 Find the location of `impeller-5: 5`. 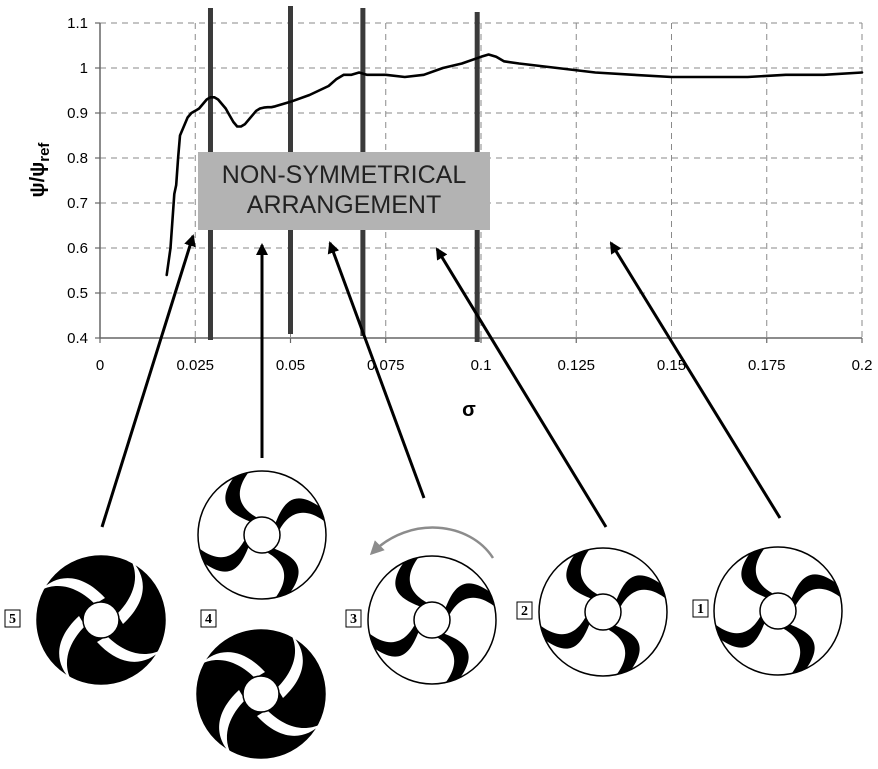

impeller-5: 5 is located at coordinates (85, 620).